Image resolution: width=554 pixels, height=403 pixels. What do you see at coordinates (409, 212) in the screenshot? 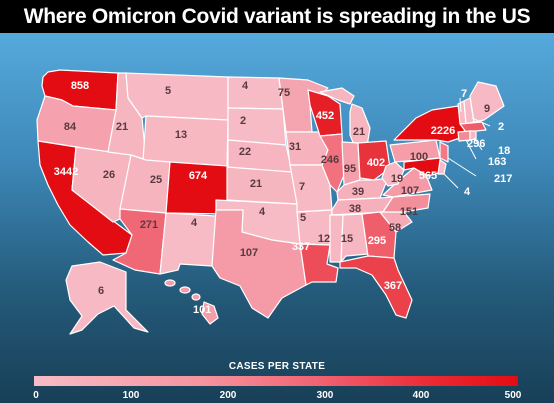
I see `state-label-nc: 151` at bounding box center [409, 212].